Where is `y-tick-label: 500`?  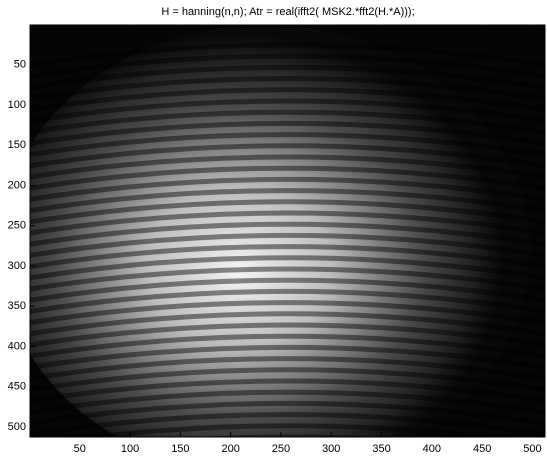
y-tick-label: 500 is located at coordinates (17, 427).